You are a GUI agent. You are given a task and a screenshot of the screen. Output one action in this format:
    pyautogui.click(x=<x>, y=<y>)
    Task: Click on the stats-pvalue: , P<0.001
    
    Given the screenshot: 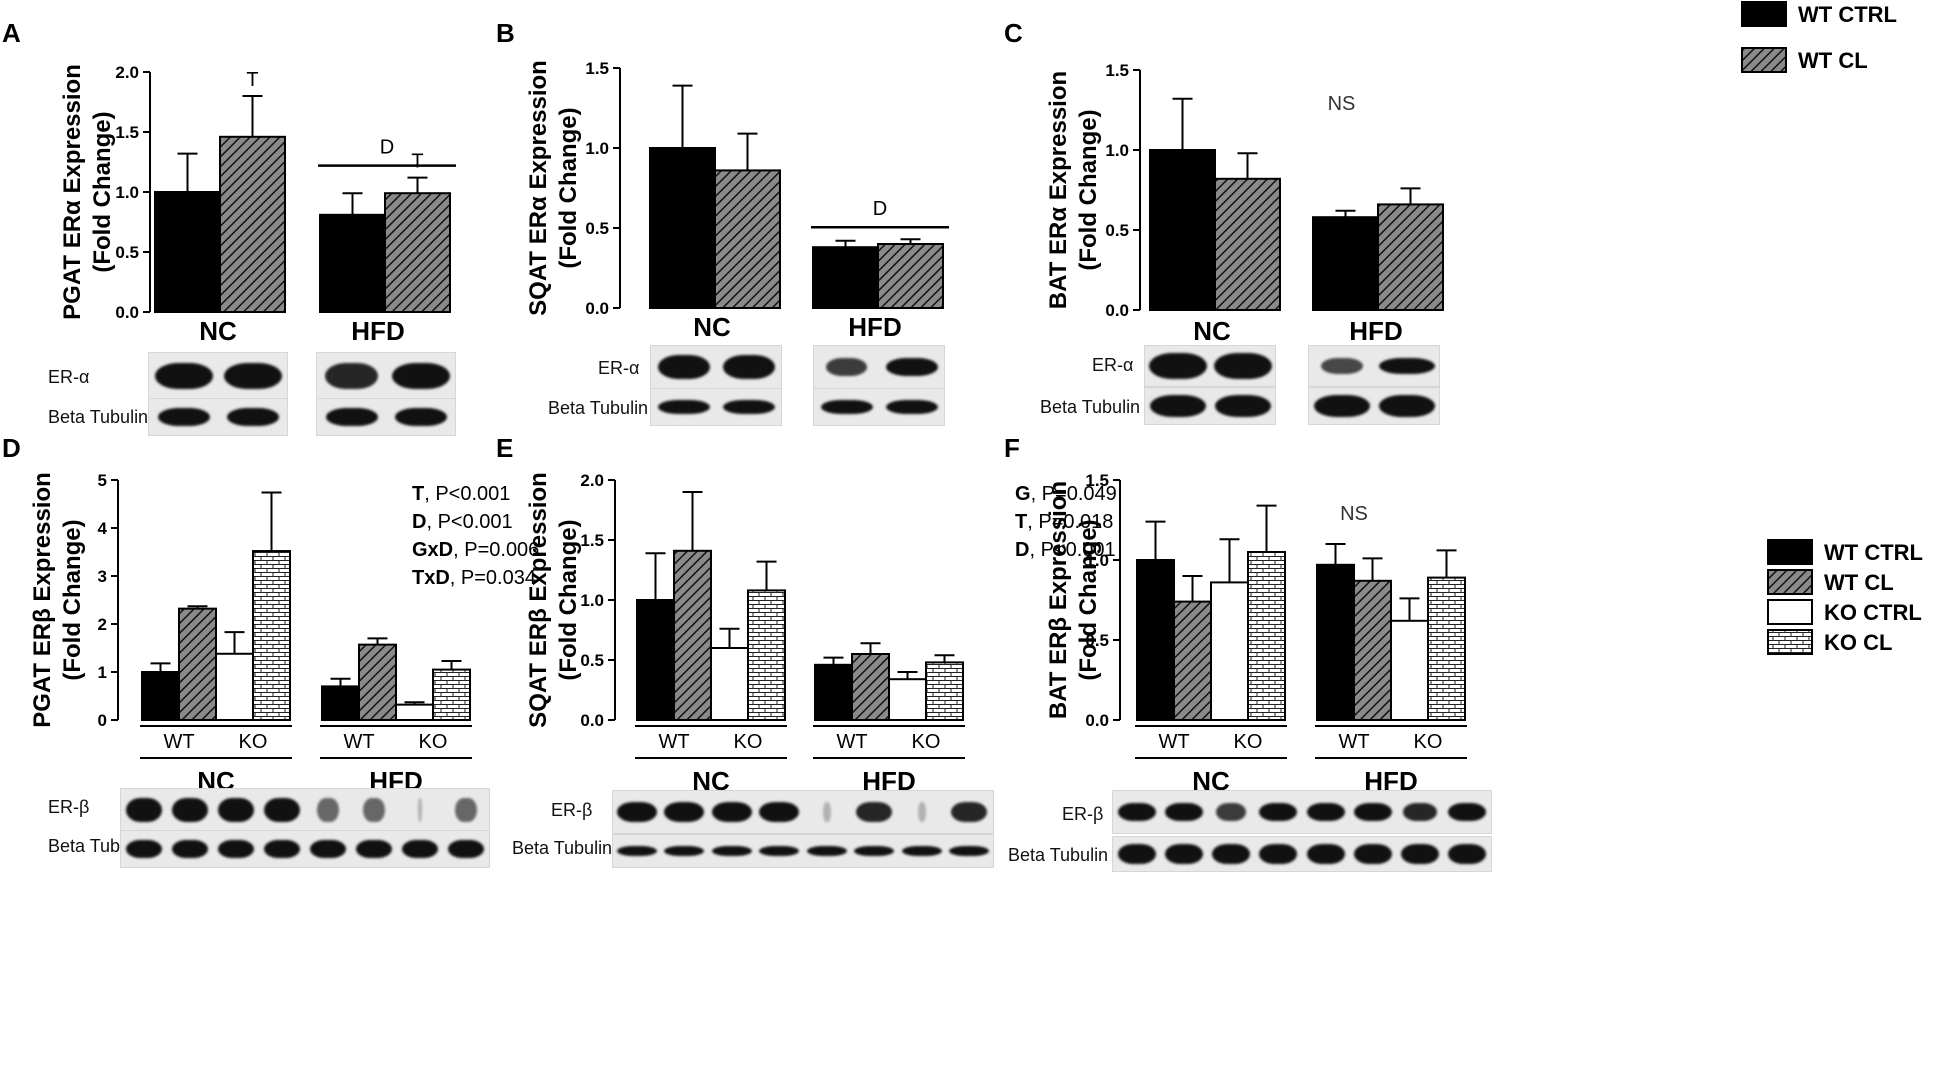 What is the action you would take?
    pyautogui.click(x=467, y=494)
    